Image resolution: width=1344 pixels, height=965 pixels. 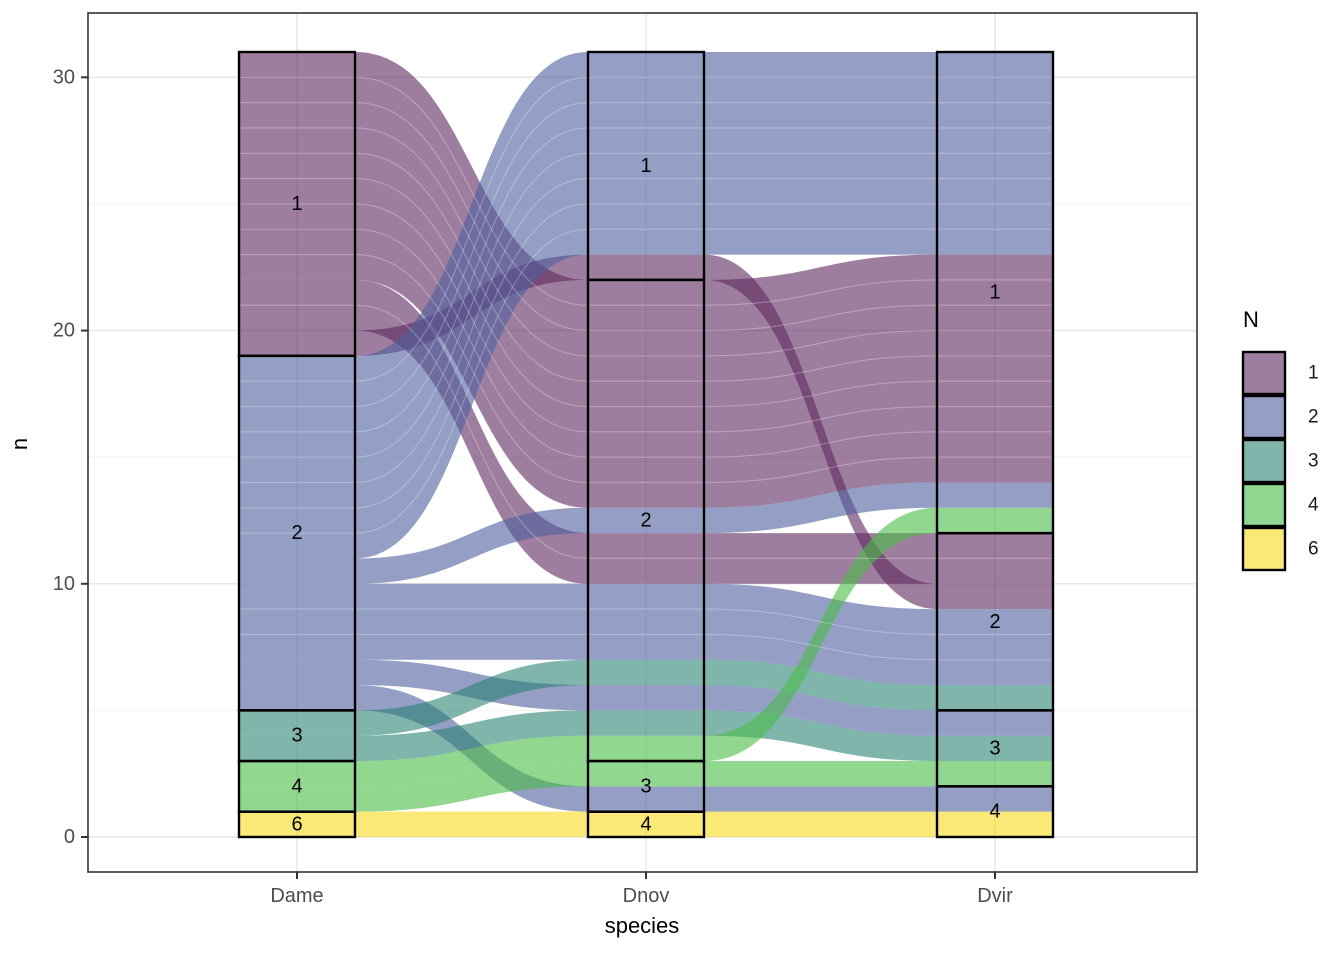 What do you see at coordinates (645, 166) in the screenshot?
I see `stratum-label-dnov-1: 1` at bounding box center [645, 166].